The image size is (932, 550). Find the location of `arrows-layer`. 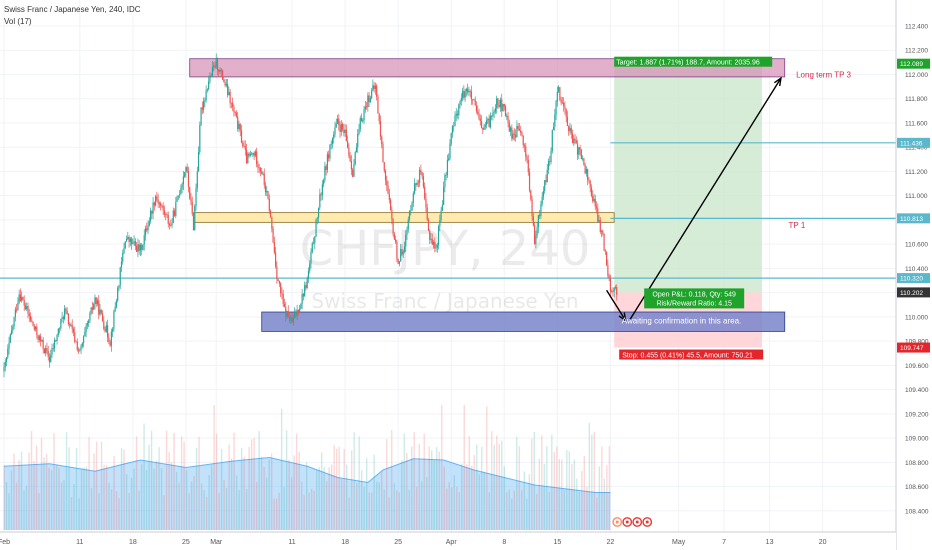

arrows-layer is located at coordinates (694, 199).